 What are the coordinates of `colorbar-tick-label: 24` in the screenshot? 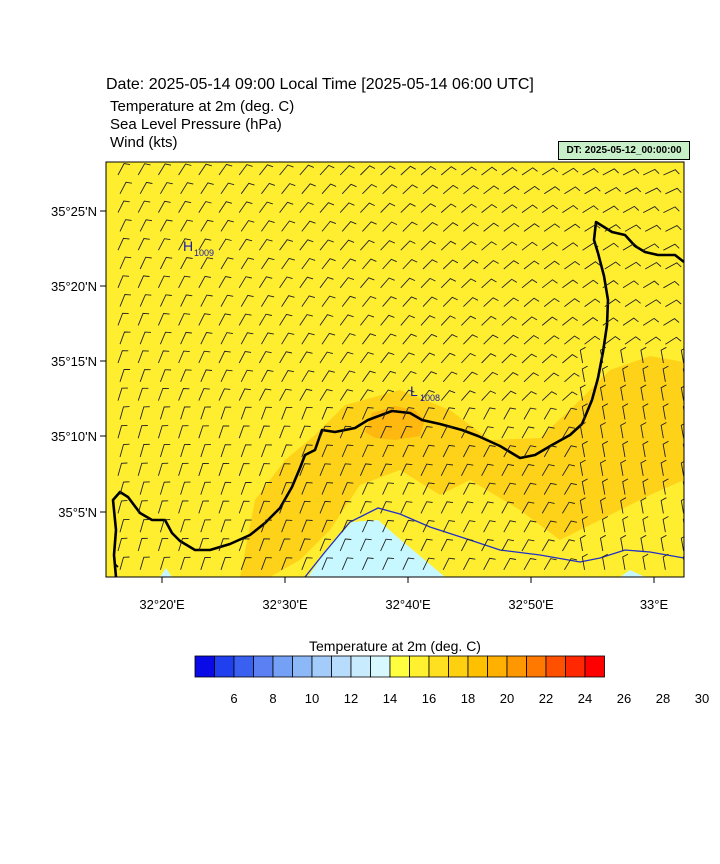 It's located at (585, 698).